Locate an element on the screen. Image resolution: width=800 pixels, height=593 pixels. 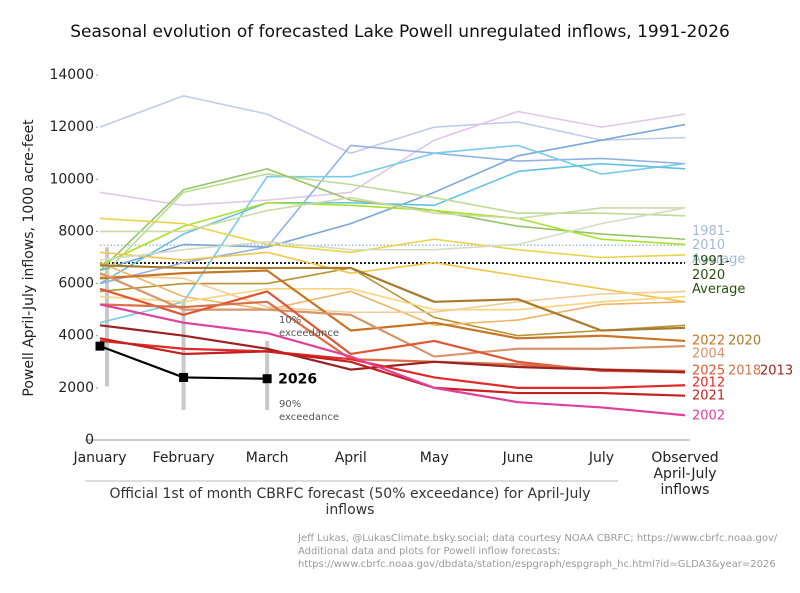
y-tick-label: 6000 is located at coordinates (76, 284).